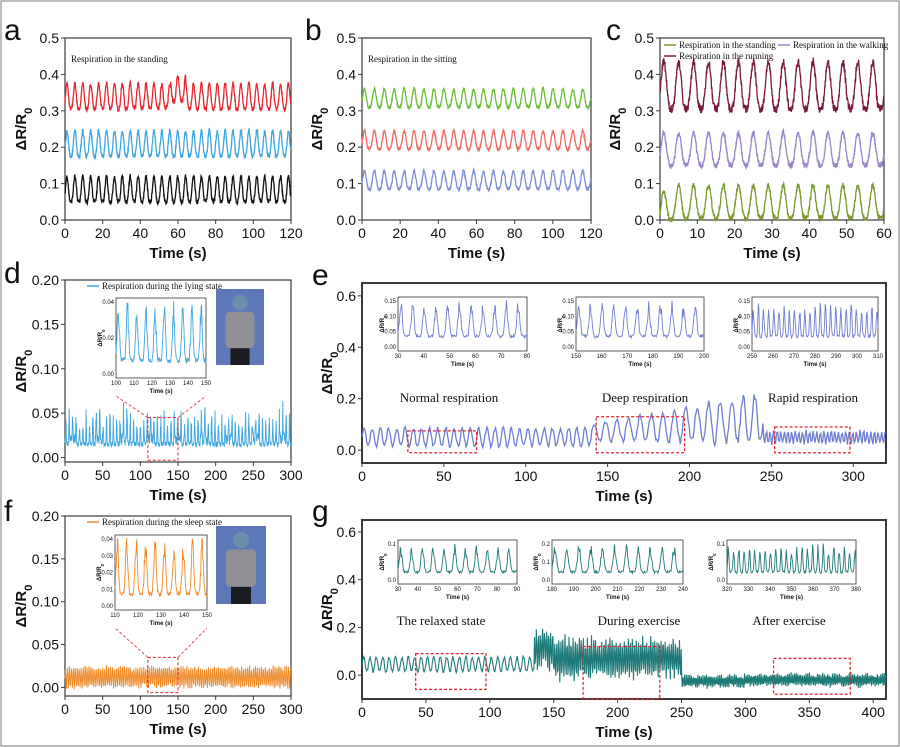 Image resolution: width=900 pixels, height=747 pixels. What do you see at coordinates (107, 557) in the screenshot?
I see `inset-y-tick-label: 0.03` at bounding box center [107, 557].